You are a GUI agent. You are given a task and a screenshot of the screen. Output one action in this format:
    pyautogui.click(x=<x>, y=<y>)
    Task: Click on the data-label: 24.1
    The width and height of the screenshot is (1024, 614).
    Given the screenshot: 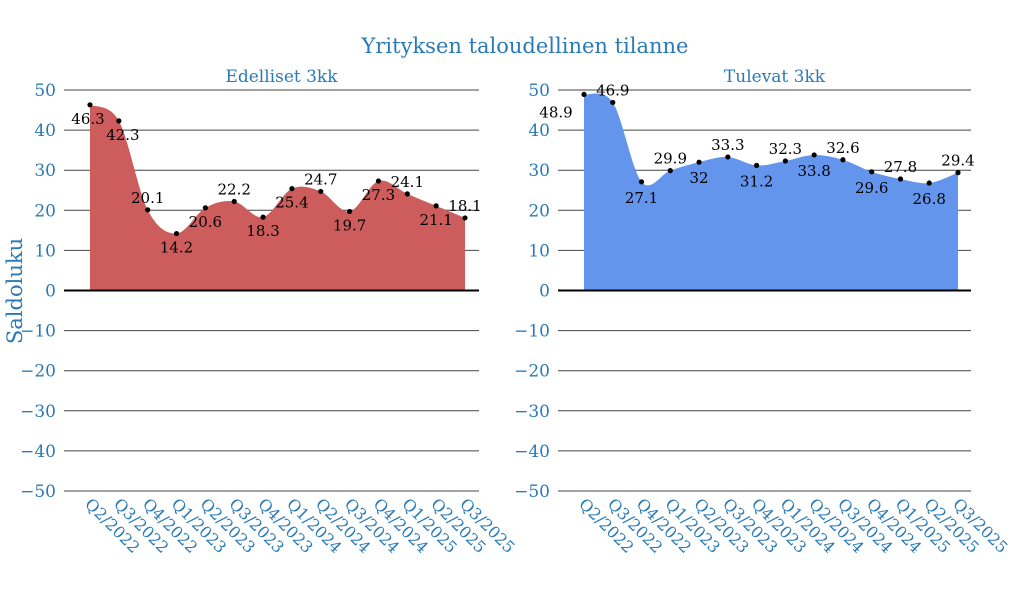 What is the action you would take?
    pyautogui.click(x=407, y=182)
    